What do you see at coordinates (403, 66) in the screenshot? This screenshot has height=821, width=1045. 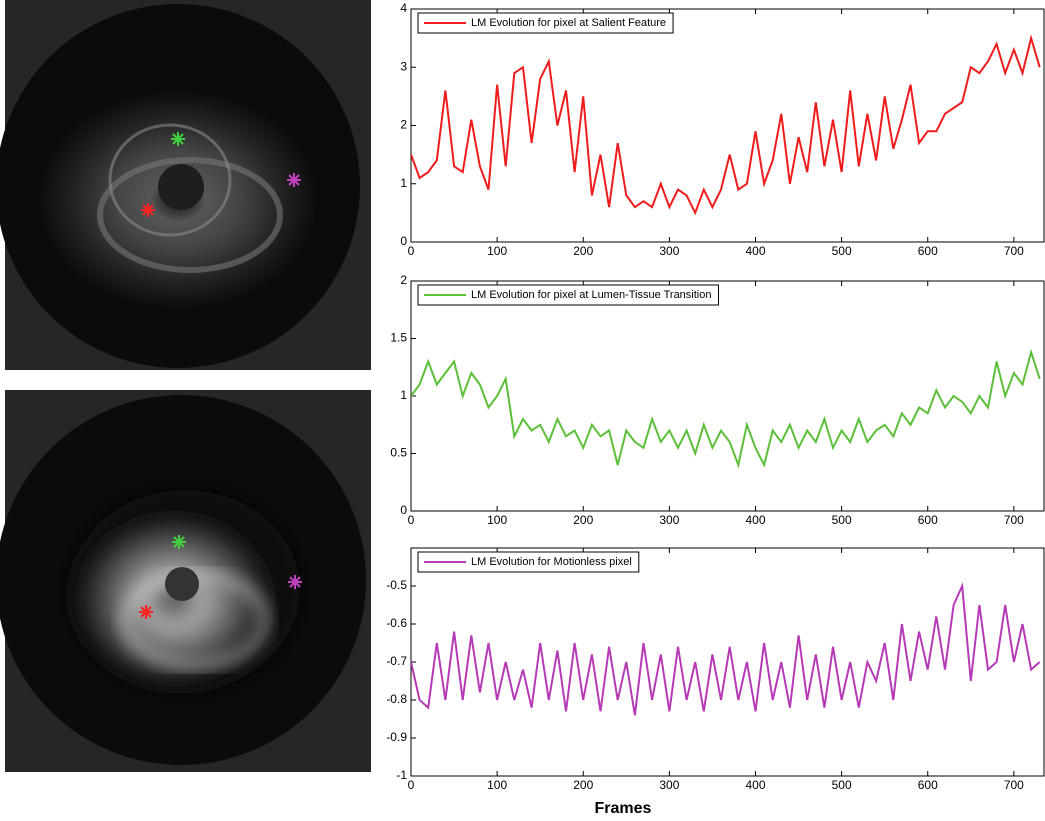 I see `y-tick-label: 3` at bounding box center [403, 66].